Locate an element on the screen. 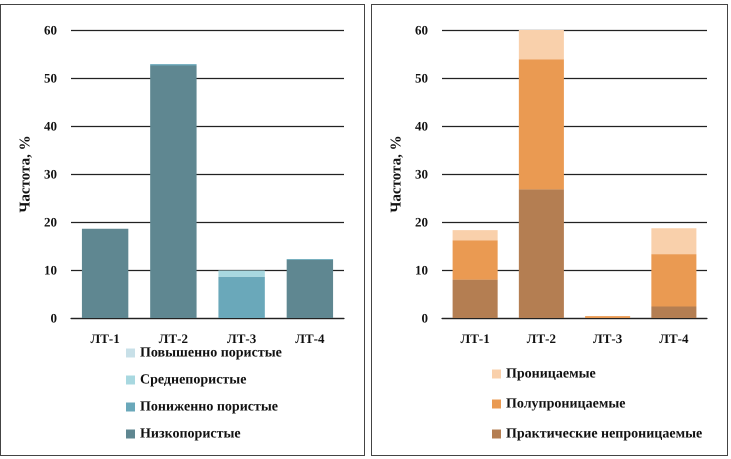 Image resolution: width=731 pixels, height=459 pixels. legend-label: Проницаемые is located at coordinates (551, 374).